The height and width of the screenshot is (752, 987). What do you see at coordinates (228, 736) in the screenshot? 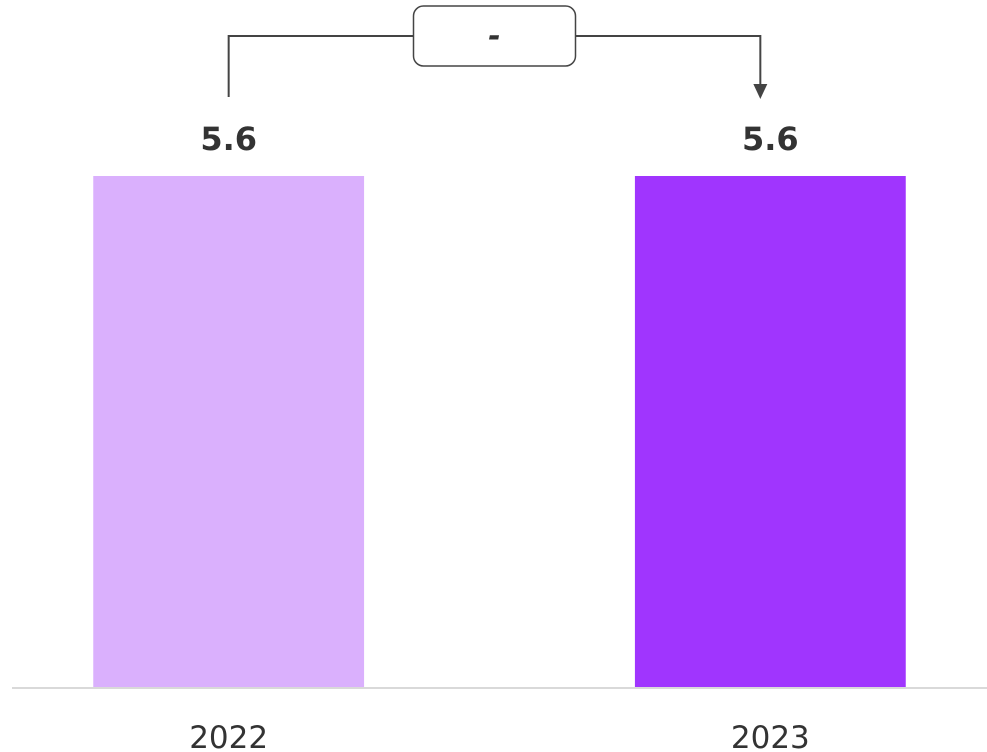
I see `x-tick-label: 2022` at bounding box center [228, 736].